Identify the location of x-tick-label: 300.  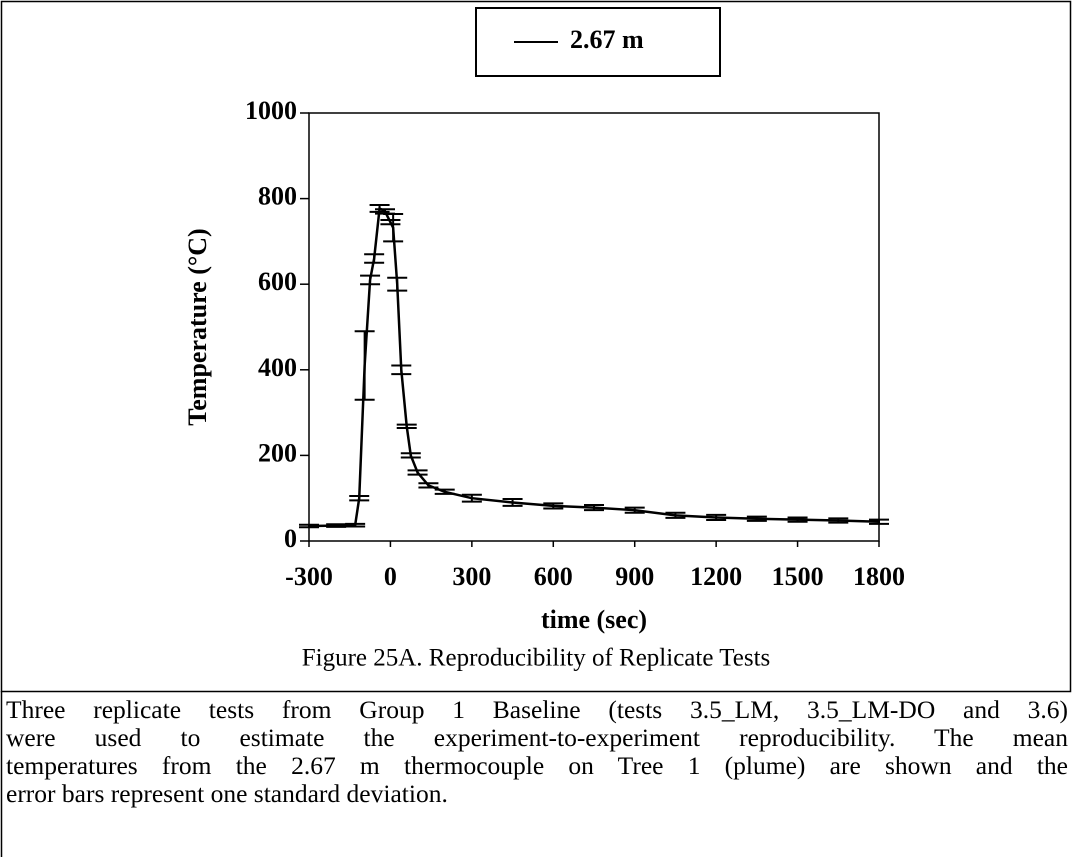
(471, 576).